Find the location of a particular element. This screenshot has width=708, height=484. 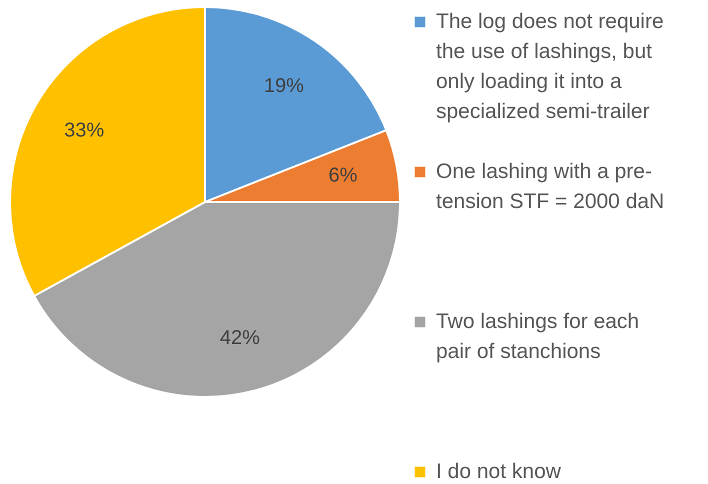

legend-label: The log does not require the use of lashings, but only loading it into a specialized semi-trailer is located at coordinates (550, 66).